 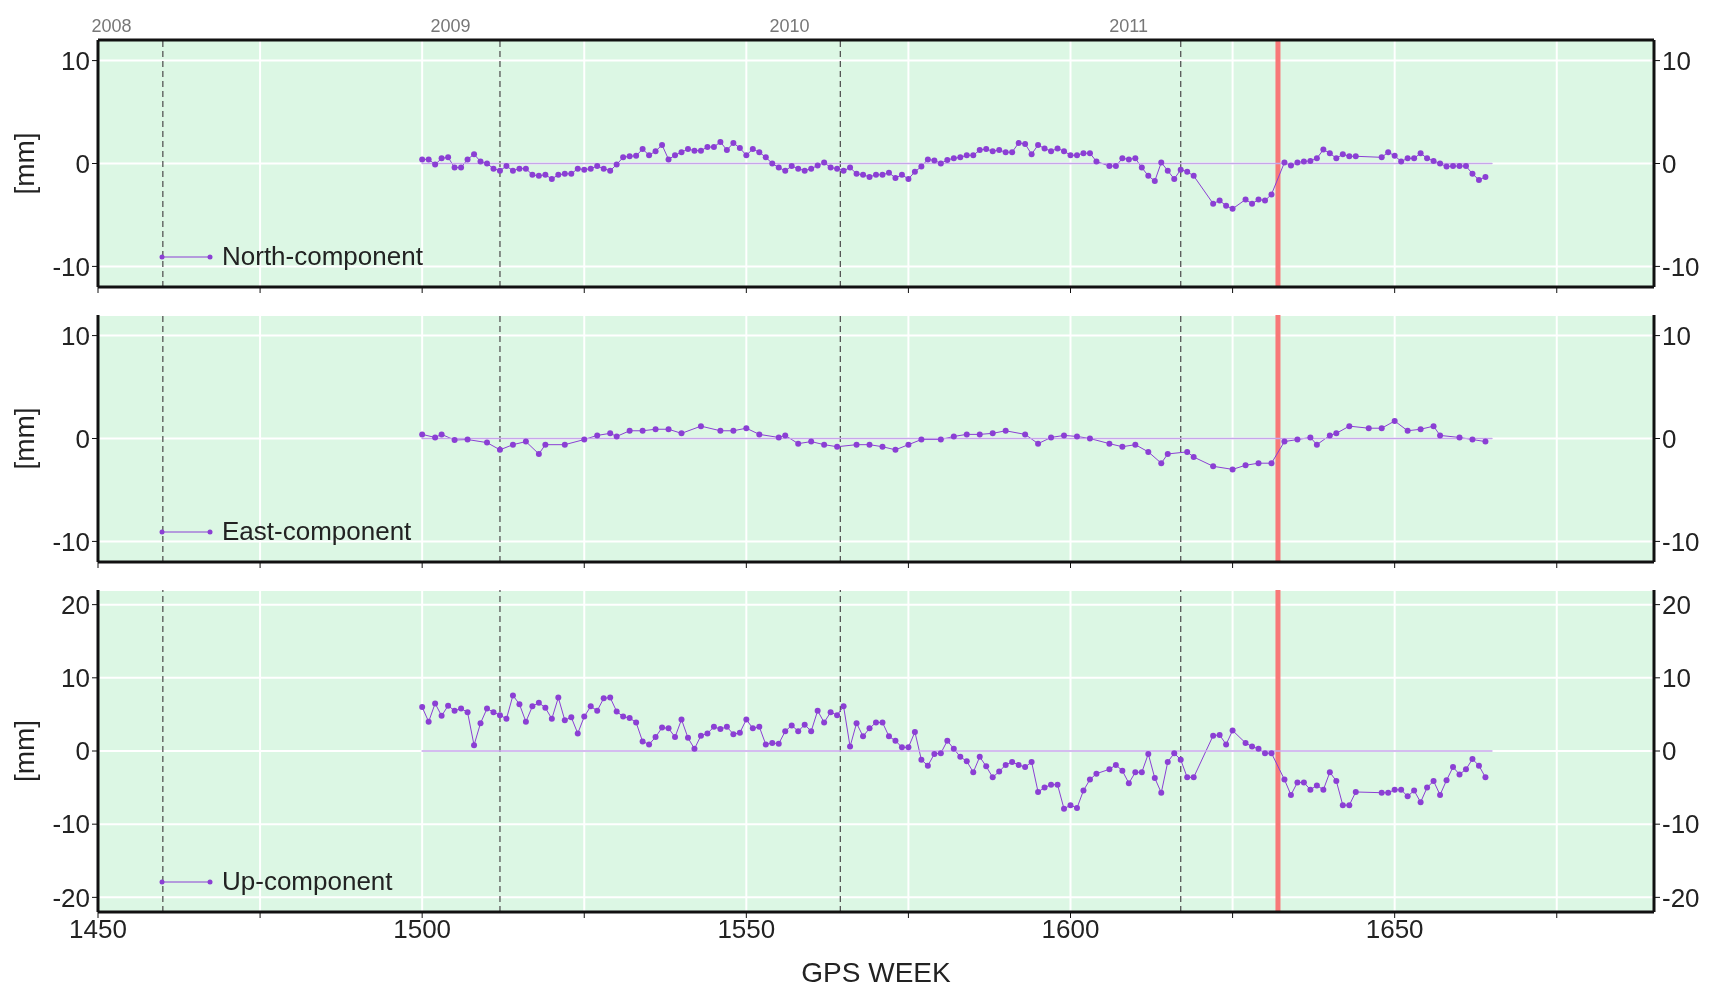 I want to click on x2-tick-label: 2009, so click(x=450, y=26).